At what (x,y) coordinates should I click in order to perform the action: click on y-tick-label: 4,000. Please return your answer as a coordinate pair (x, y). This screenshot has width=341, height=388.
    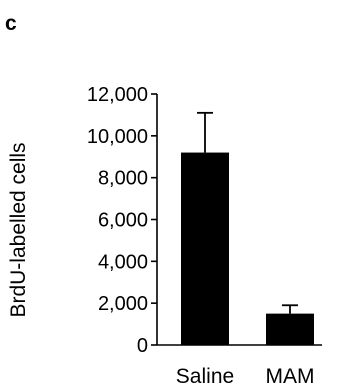
    Looking at the image, I should click on (123, 262).